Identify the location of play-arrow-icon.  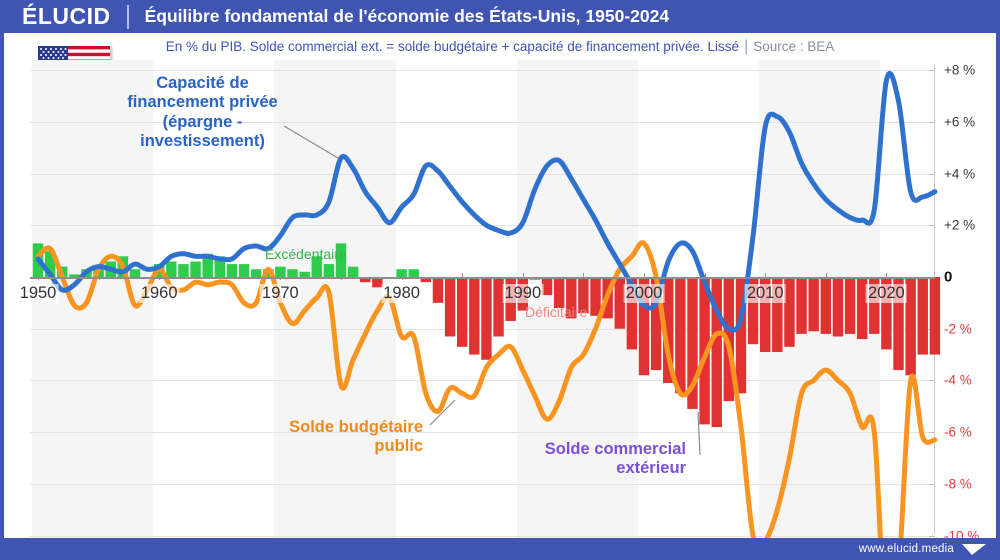
(974, 549).